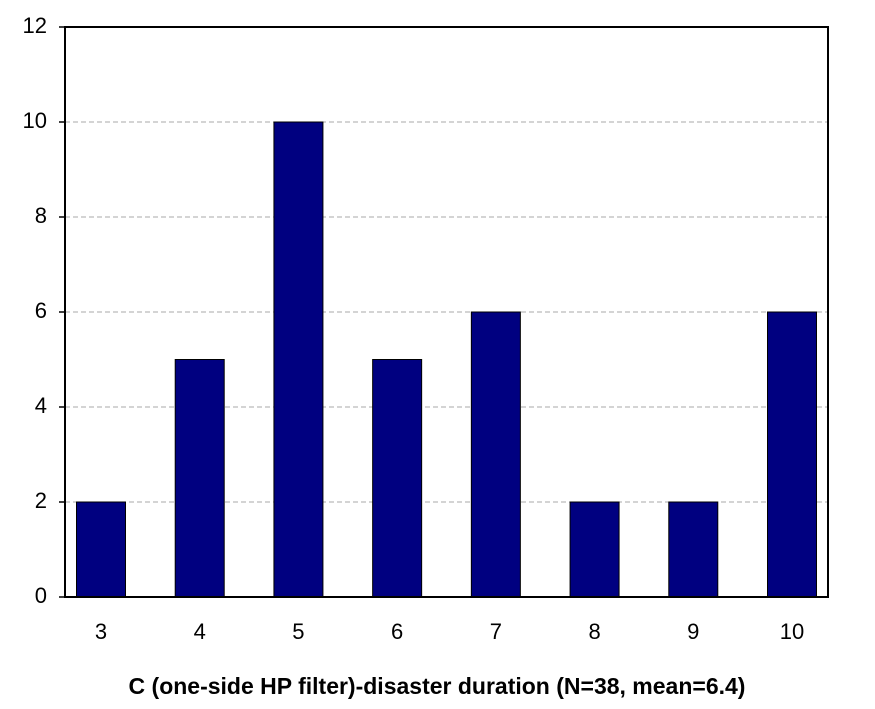 The width and height of the screenshot is (875, 709). Describe the element at coordinates (101, 631) in the screenshot. I see `x-tick-label: 3` at that location.